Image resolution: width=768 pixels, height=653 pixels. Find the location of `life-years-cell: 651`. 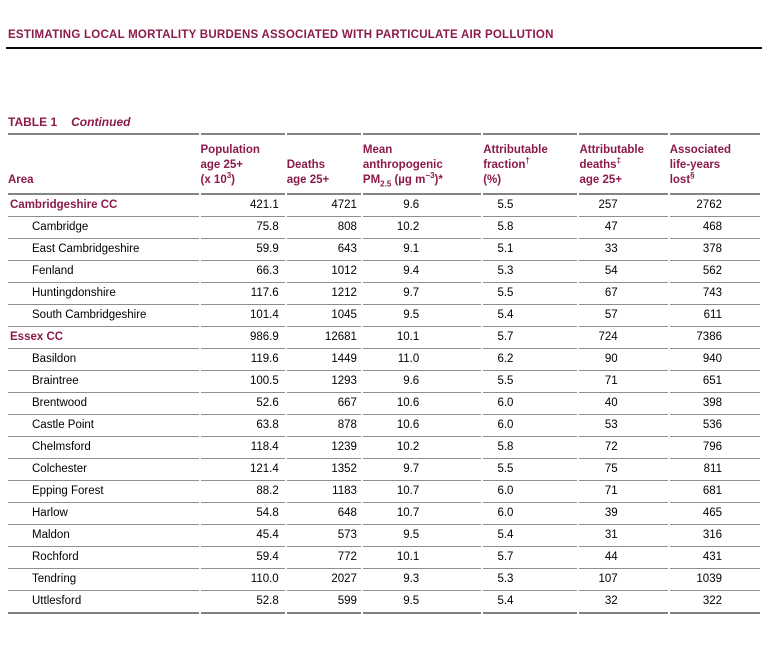

life-years-cell: 651 is located at coordinates (714, 382).